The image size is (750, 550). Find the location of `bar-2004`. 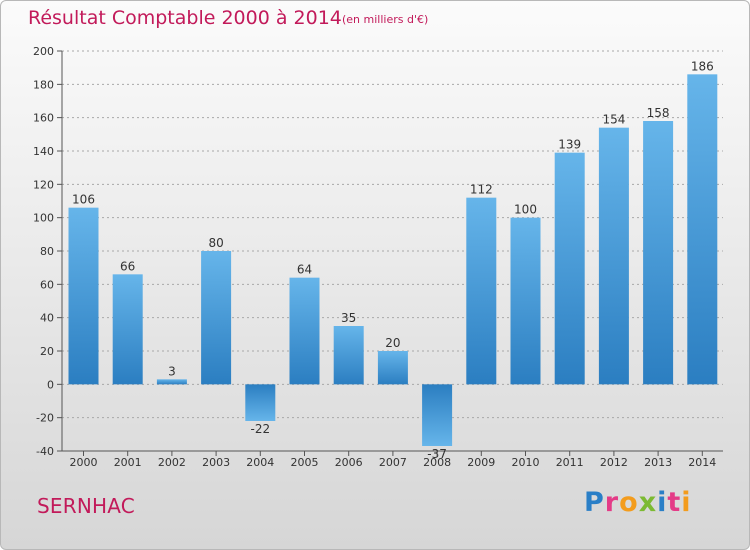

bar-2004 is located at coordinates (260, 402).